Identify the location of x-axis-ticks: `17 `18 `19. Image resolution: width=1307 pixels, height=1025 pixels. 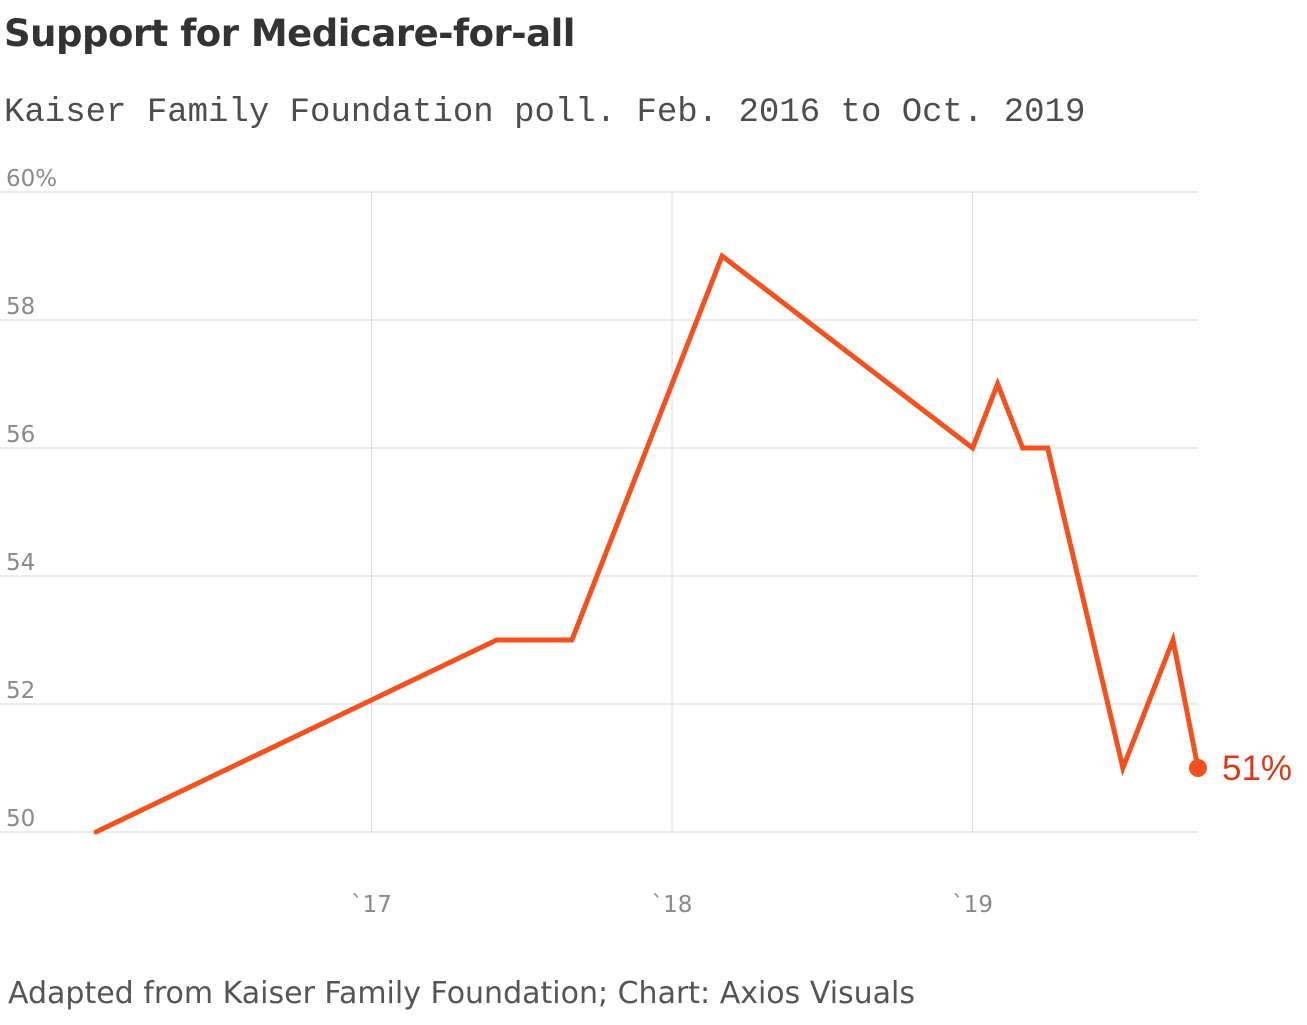
(672, 905).